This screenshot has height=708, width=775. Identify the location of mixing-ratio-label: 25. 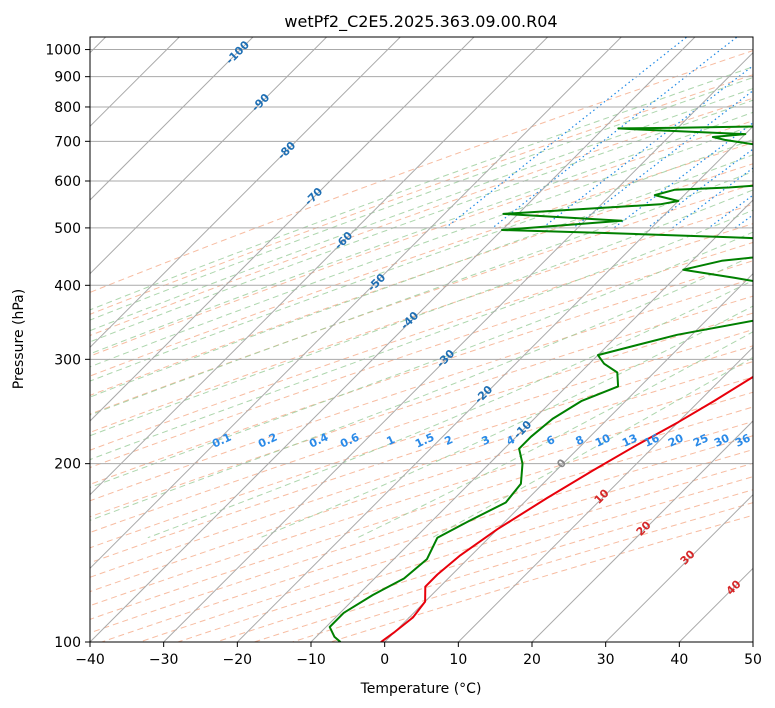
(700, 440).